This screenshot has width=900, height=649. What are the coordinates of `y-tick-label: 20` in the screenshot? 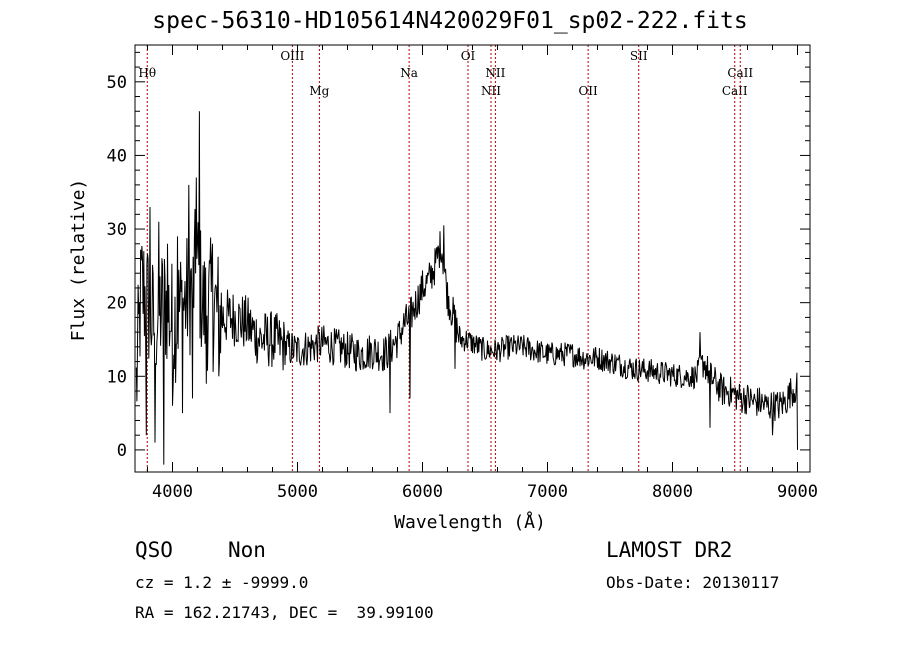 It's located at (117, 304).